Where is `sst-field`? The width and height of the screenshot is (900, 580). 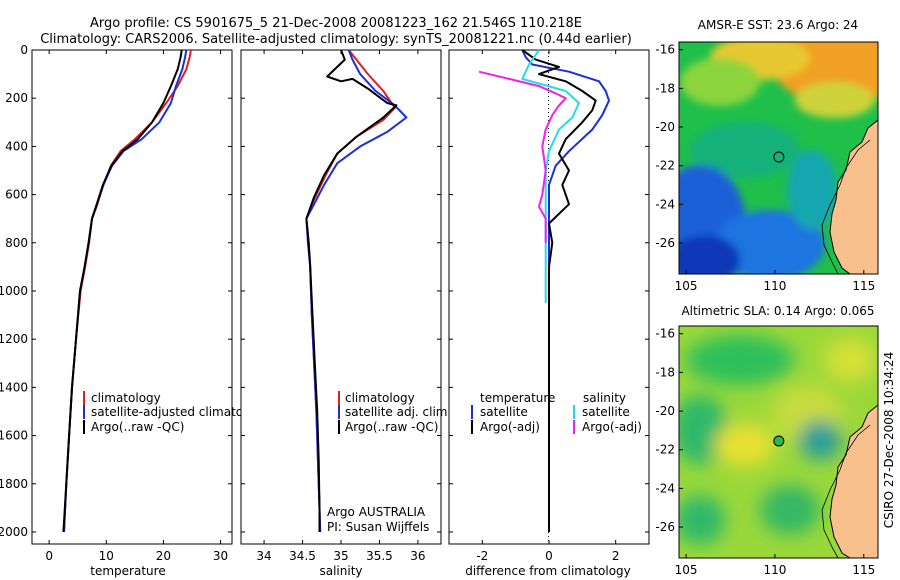
sst-field is located at coordinates (778, 158).